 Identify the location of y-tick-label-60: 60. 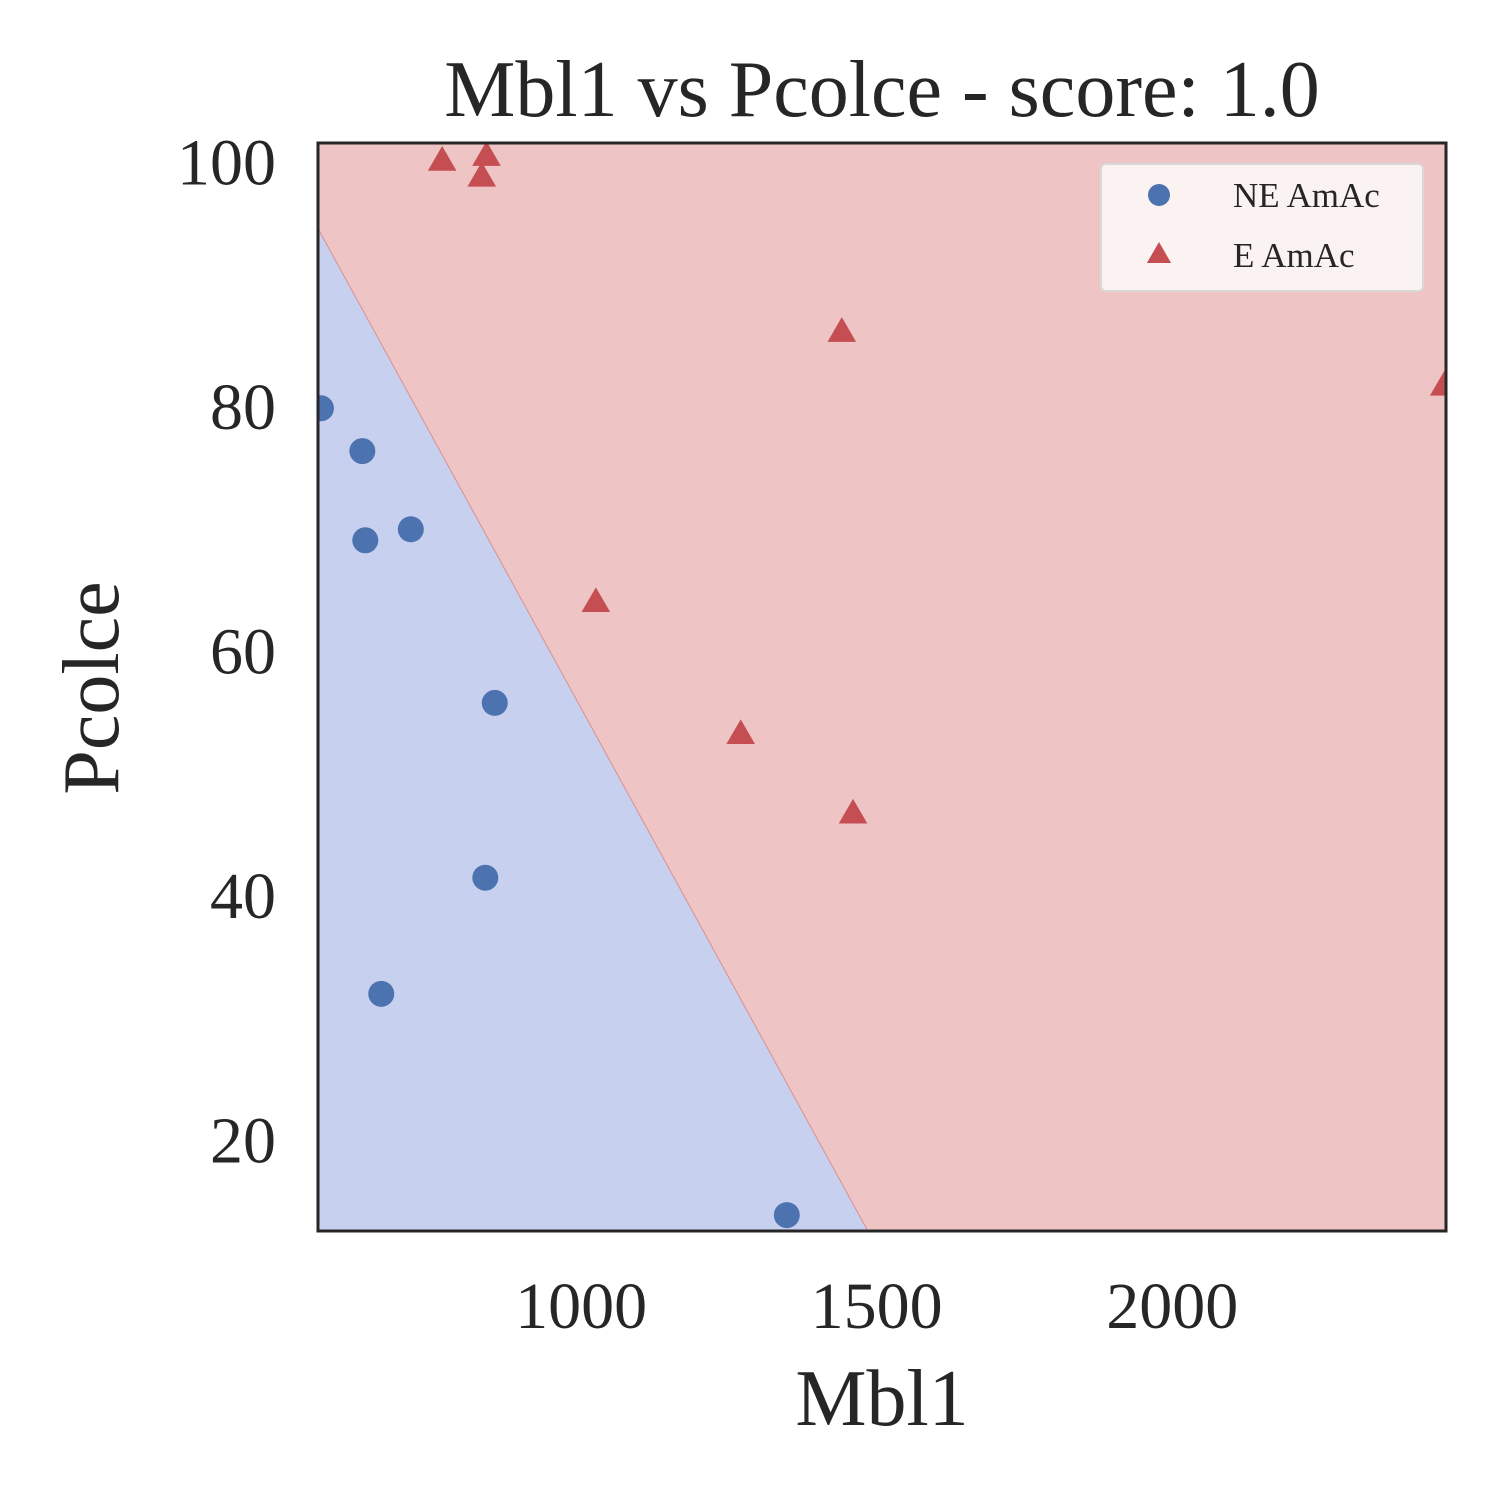
(243, 651).